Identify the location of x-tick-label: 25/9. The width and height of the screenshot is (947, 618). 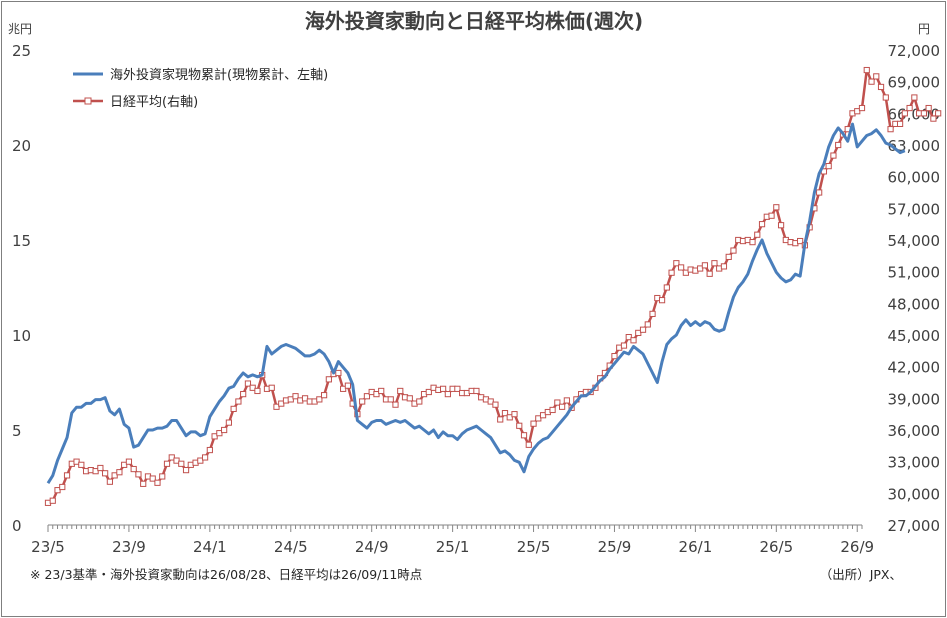
(615, 547).